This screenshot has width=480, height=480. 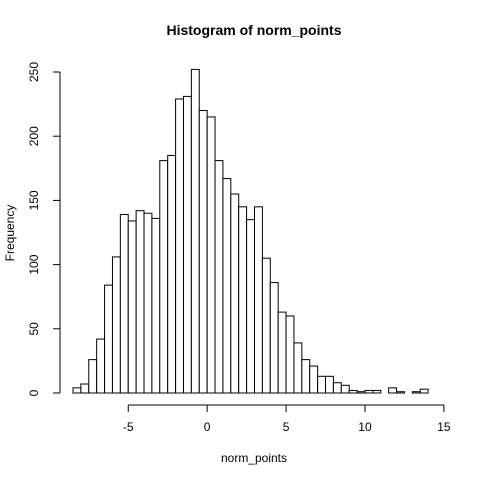 What do you see at coordinates (444, 427) in the screenshot?
I see `x-tick-label: 15` at bounding box center [444, 427].